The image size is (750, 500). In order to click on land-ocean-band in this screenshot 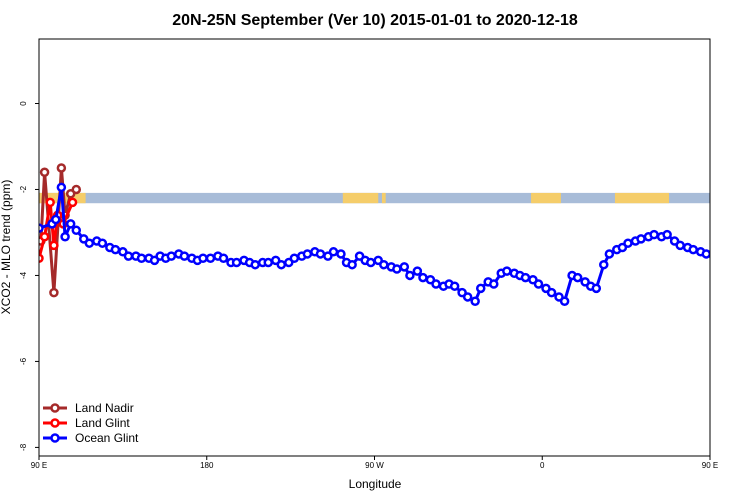, I will do `click(374, 198)`.